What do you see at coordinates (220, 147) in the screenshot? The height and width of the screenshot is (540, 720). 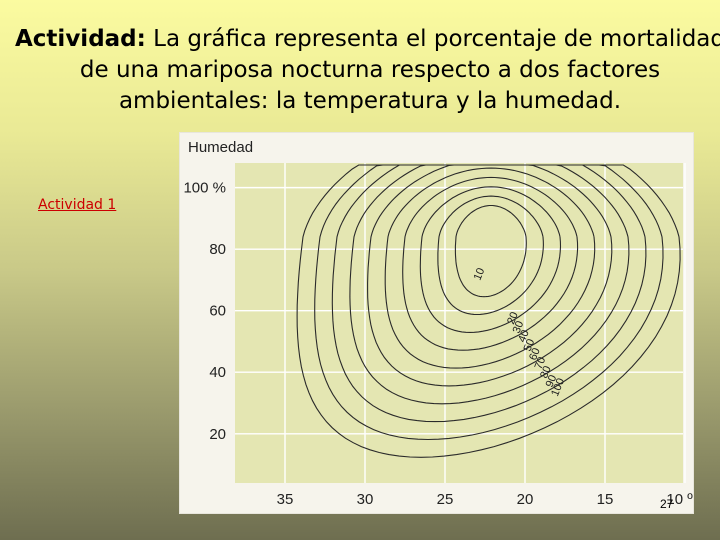 I see `y-axis-title: Humedad` at bounding box center [220, 147].